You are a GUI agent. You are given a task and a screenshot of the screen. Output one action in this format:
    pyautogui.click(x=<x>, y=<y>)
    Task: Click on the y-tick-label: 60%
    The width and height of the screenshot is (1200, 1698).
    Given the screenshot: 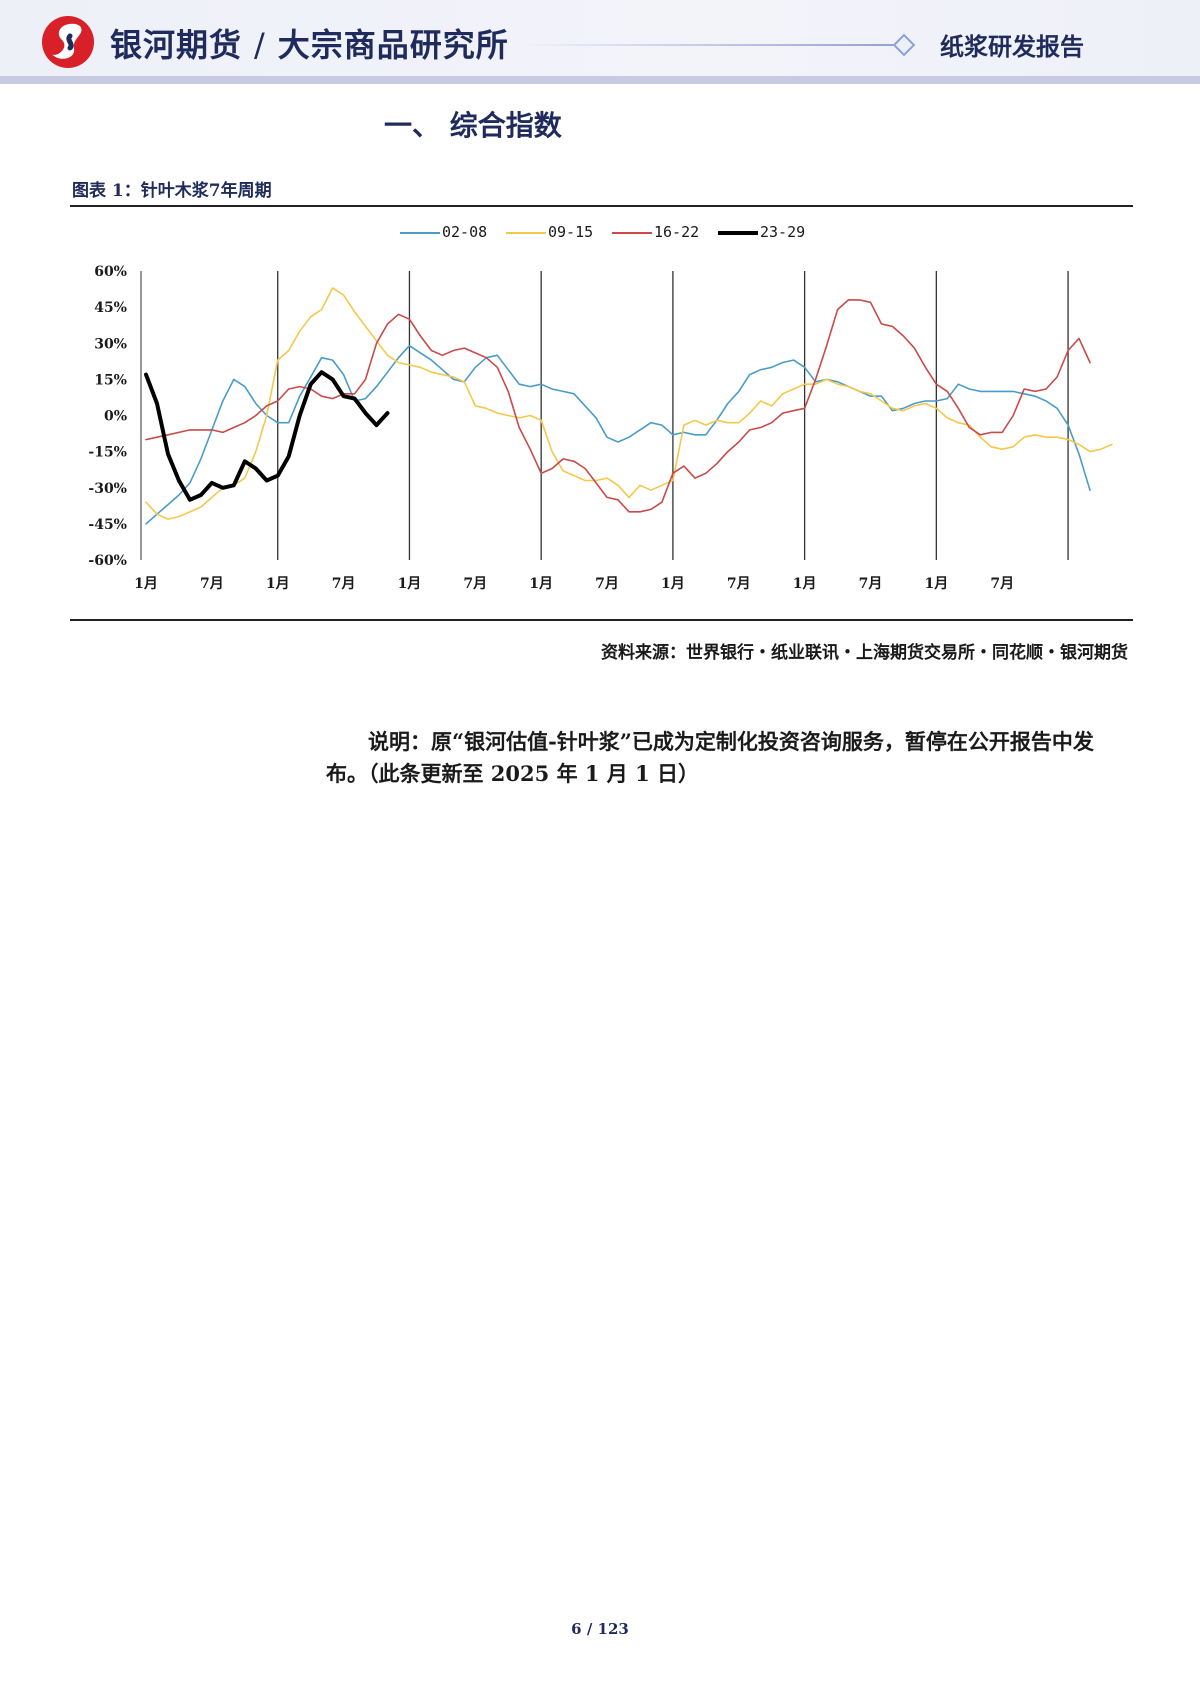 What is the action you would take?
    pyautogui.click(x=110, y=272)
    